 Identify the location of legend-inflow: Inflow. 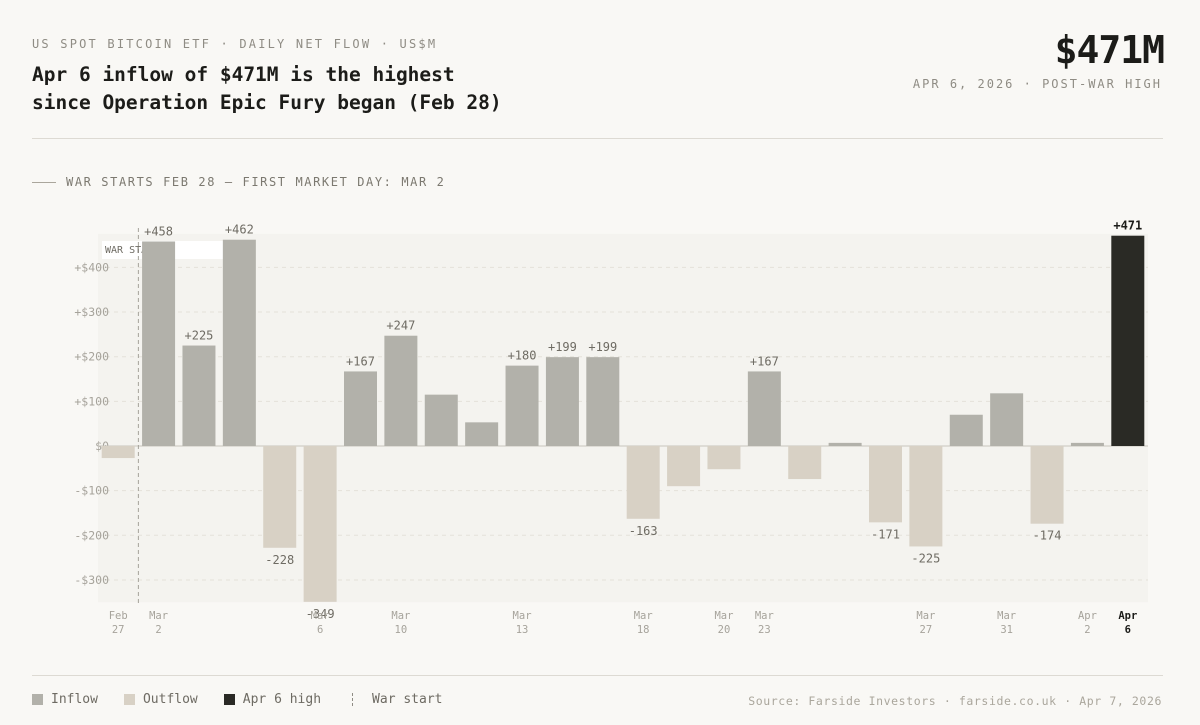
(65, 699).